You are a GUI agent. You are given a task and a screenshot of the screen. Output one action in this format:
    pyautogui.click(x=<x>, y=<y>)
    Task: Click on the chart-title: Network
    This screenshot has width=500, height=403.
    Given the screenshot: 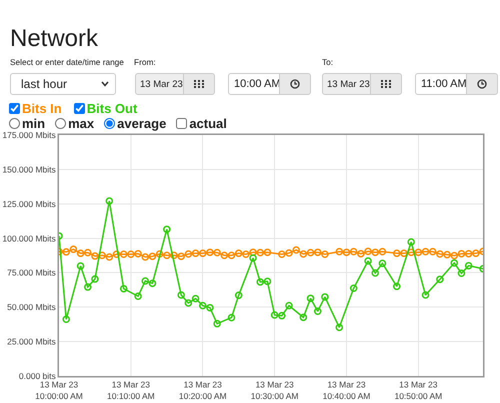 What is the action you would take?
    pyautogui.click(x=54, y=39)
    